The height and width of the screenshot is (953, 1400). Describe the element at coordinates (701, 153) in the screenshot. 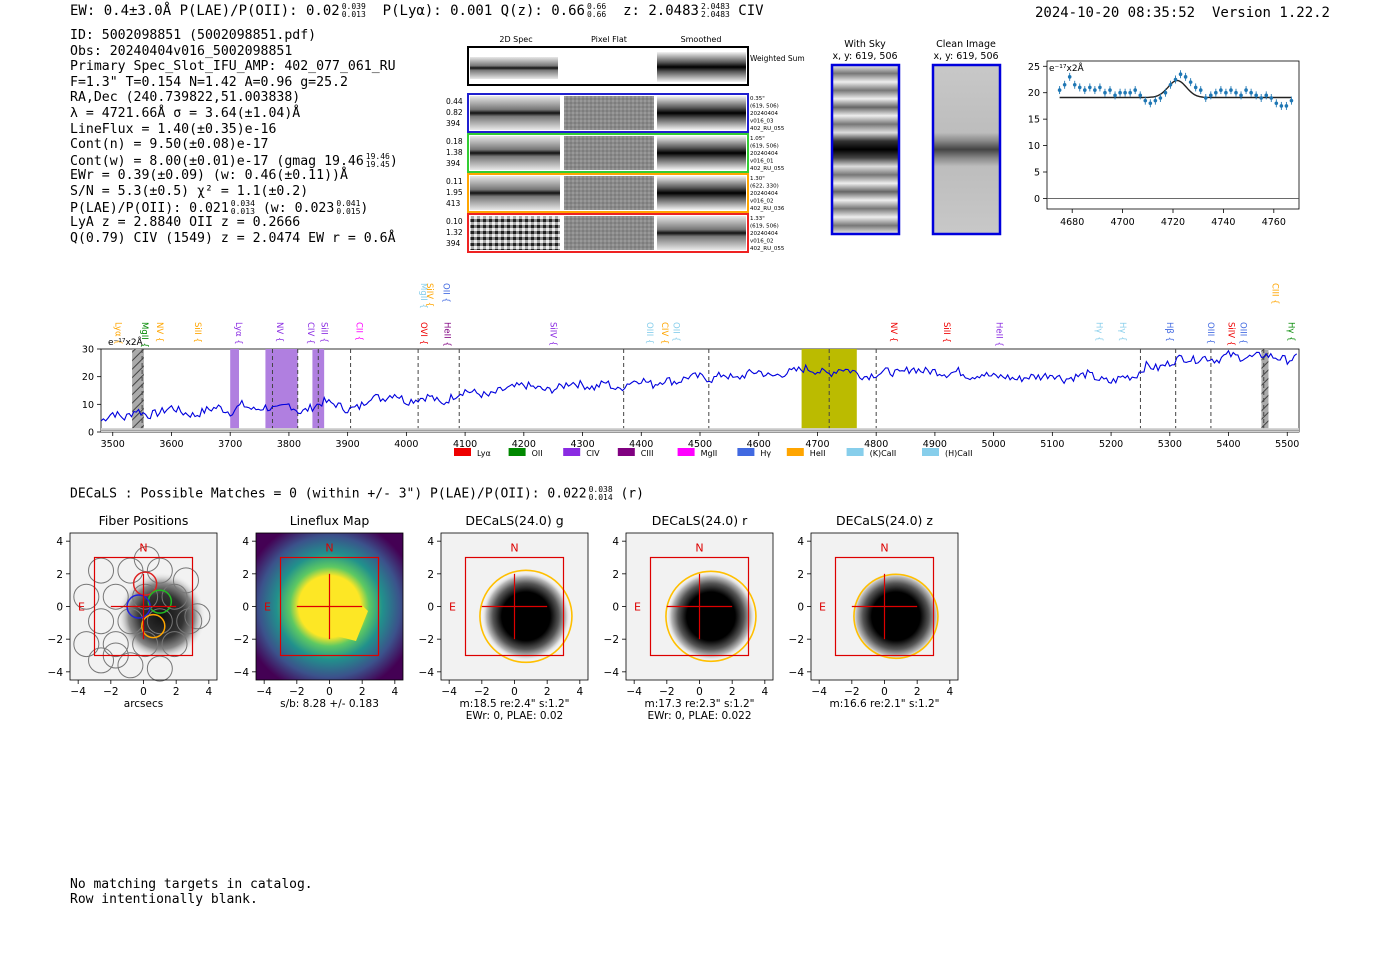

I see `cutout-smoothed` at that location.